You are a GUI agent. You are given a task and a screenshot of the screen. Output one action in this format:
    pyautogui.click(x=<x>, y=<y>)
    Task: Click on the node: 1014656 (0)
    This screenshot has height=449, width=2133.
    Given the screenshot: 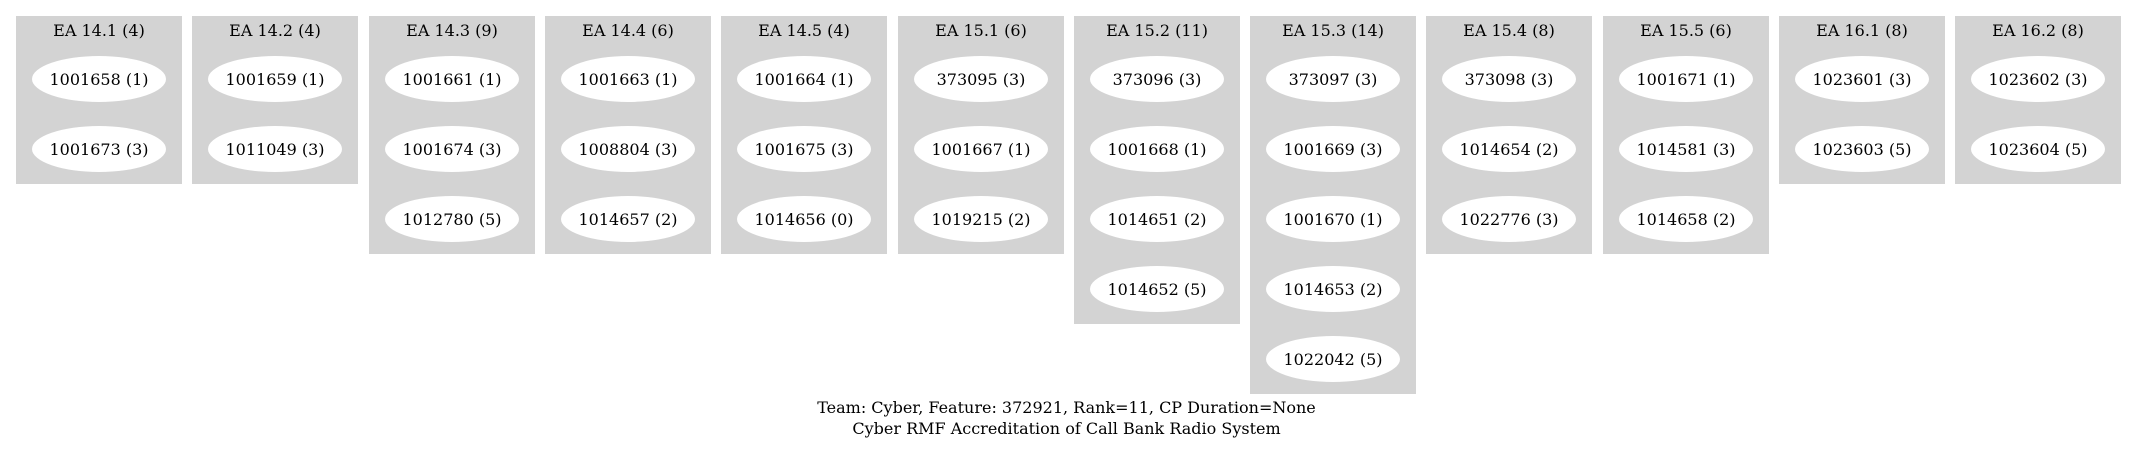 What is the action you would take?
    pyautogui.click(x=804, y=219)
    